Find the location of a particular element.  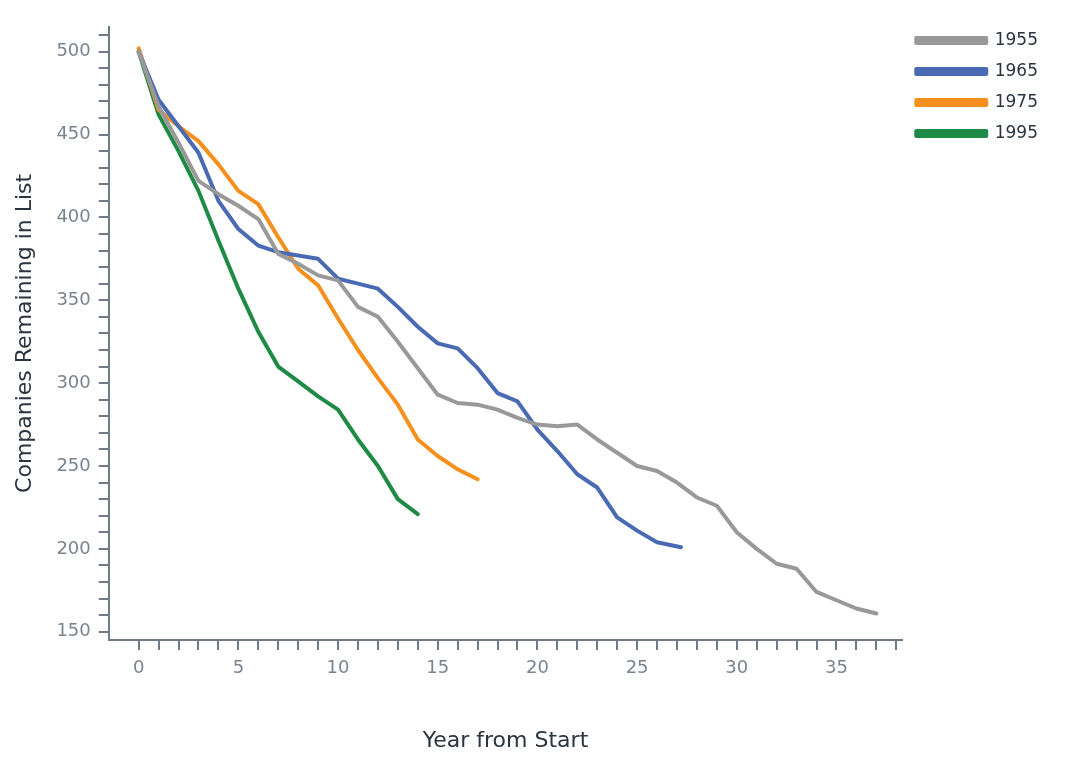

y-tick-label: 500 is located at coordinates (73, 50).